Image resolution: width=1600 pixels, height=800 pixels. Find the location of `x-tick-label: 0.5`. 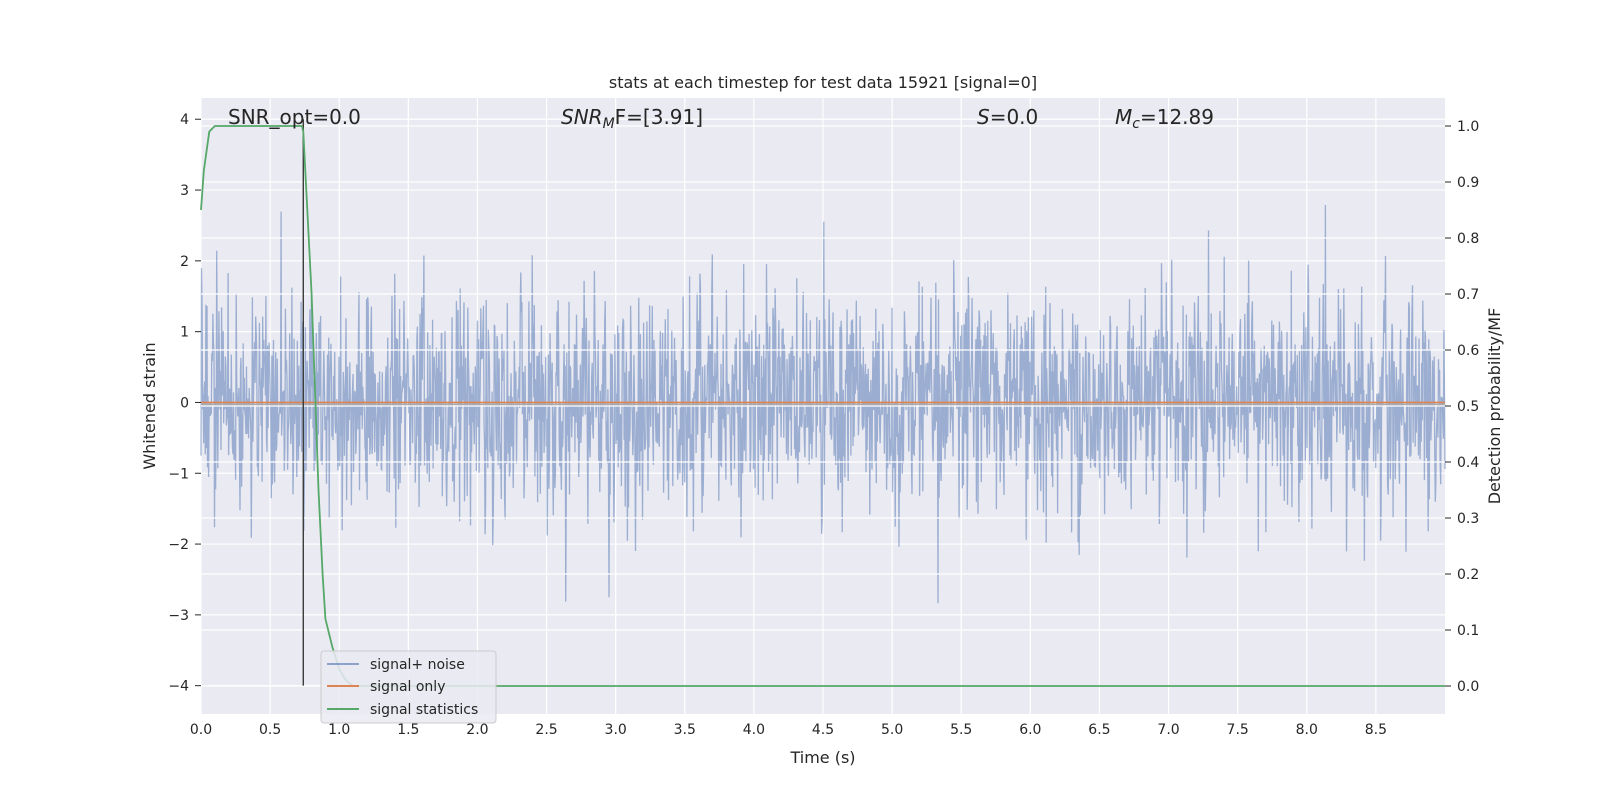

x-tick-label: 0.5 is located at coordinates (270, 730).